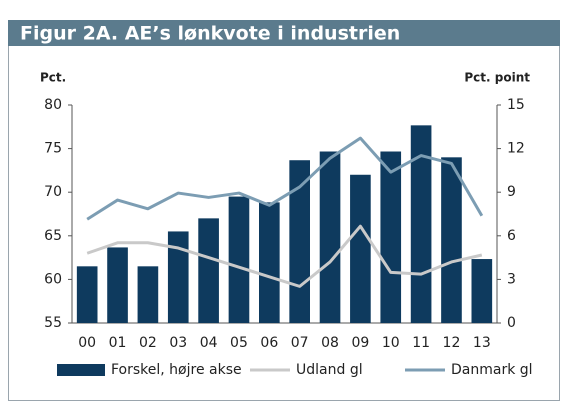 The width and height of the screenshot is (565, 407). I want to click on x-tick-label: 06, so click(269, 343).